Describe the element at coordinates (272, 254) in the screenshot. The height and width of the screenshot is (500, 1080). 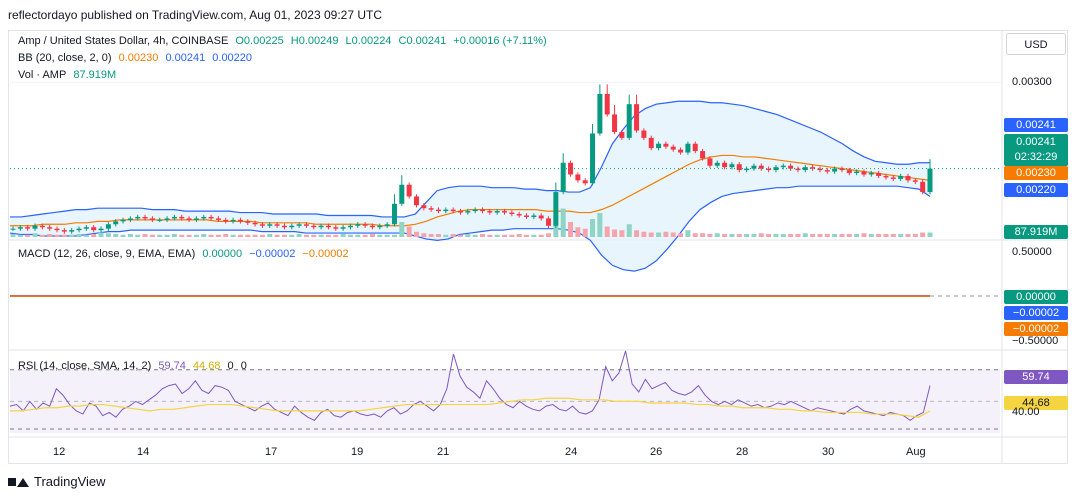
I see `macd-line-value: −0.00002` at that location.